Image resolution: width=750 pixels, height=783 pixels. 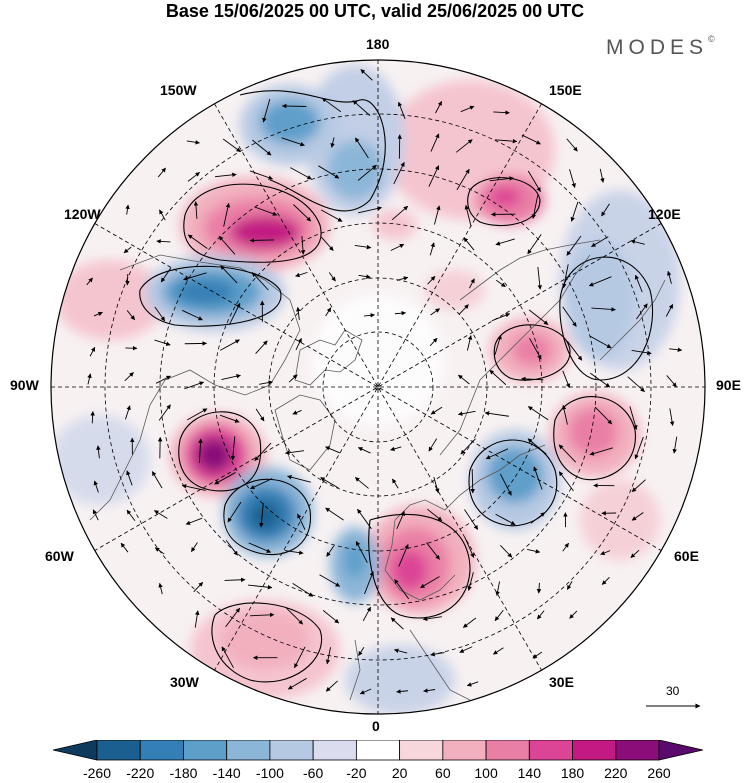 I want to click on polar-cap, so click(x=378, y=360).